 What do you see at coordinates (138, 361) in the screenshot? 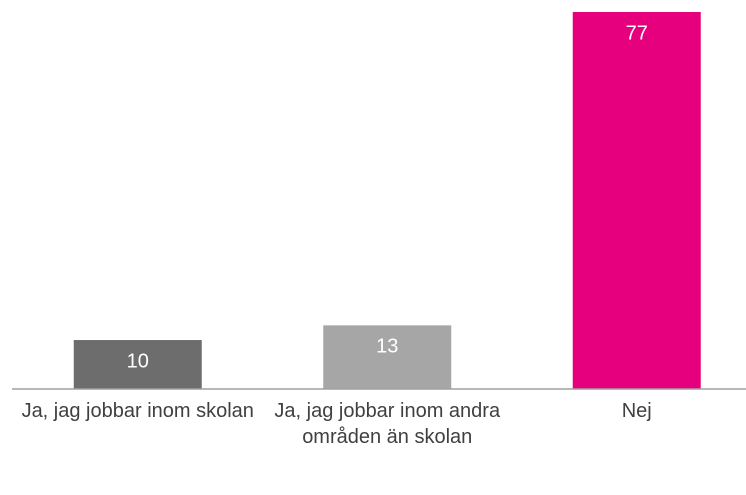
I see `data-label: 10` at bounding box center [138, 361].